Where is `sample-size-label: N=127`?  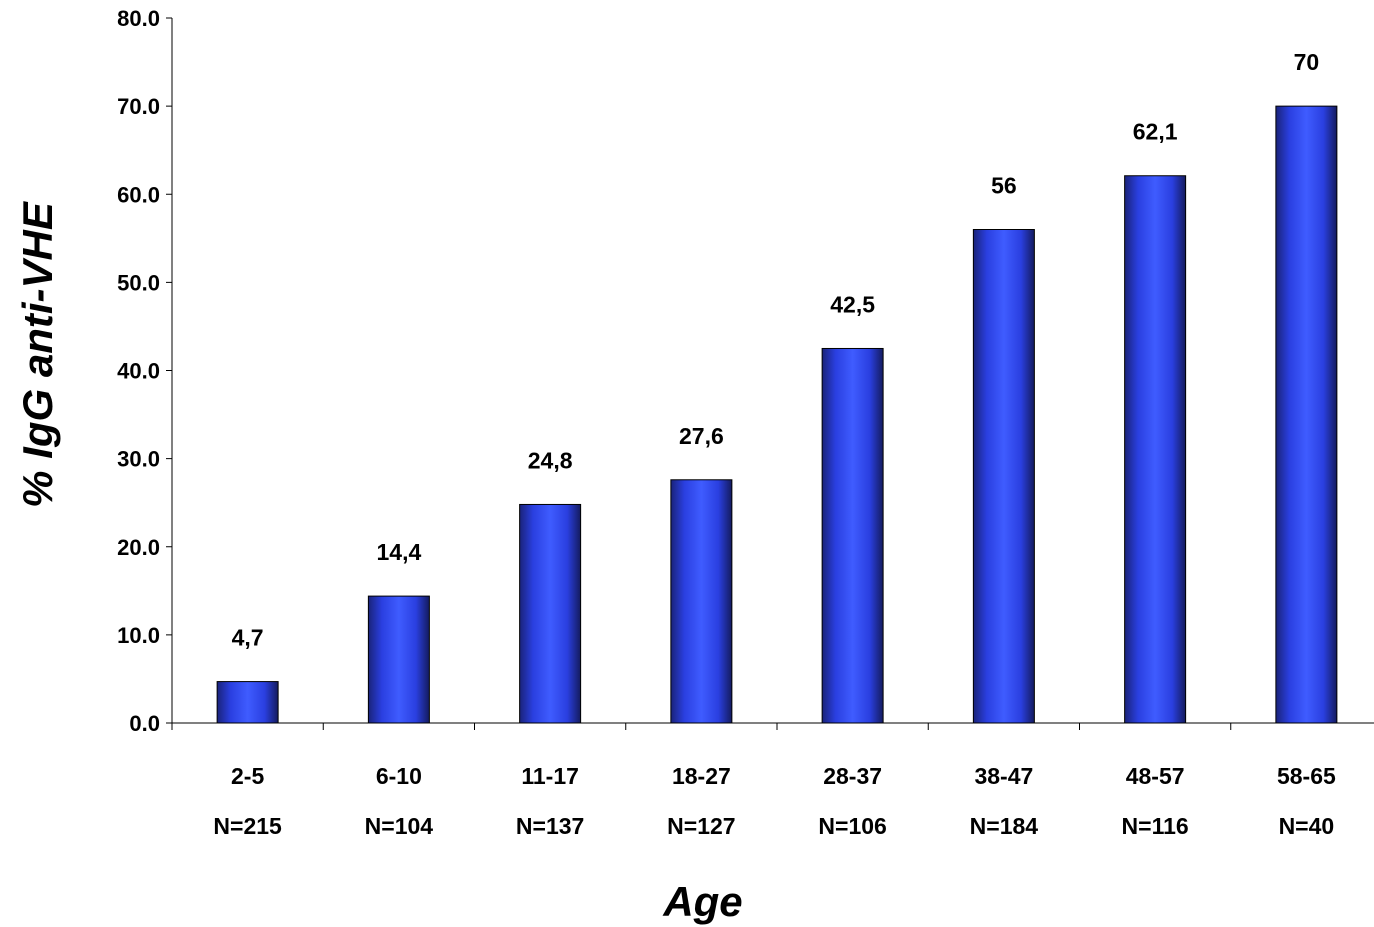
sample-size-label: N=127 is located at coordinates (701, 826).